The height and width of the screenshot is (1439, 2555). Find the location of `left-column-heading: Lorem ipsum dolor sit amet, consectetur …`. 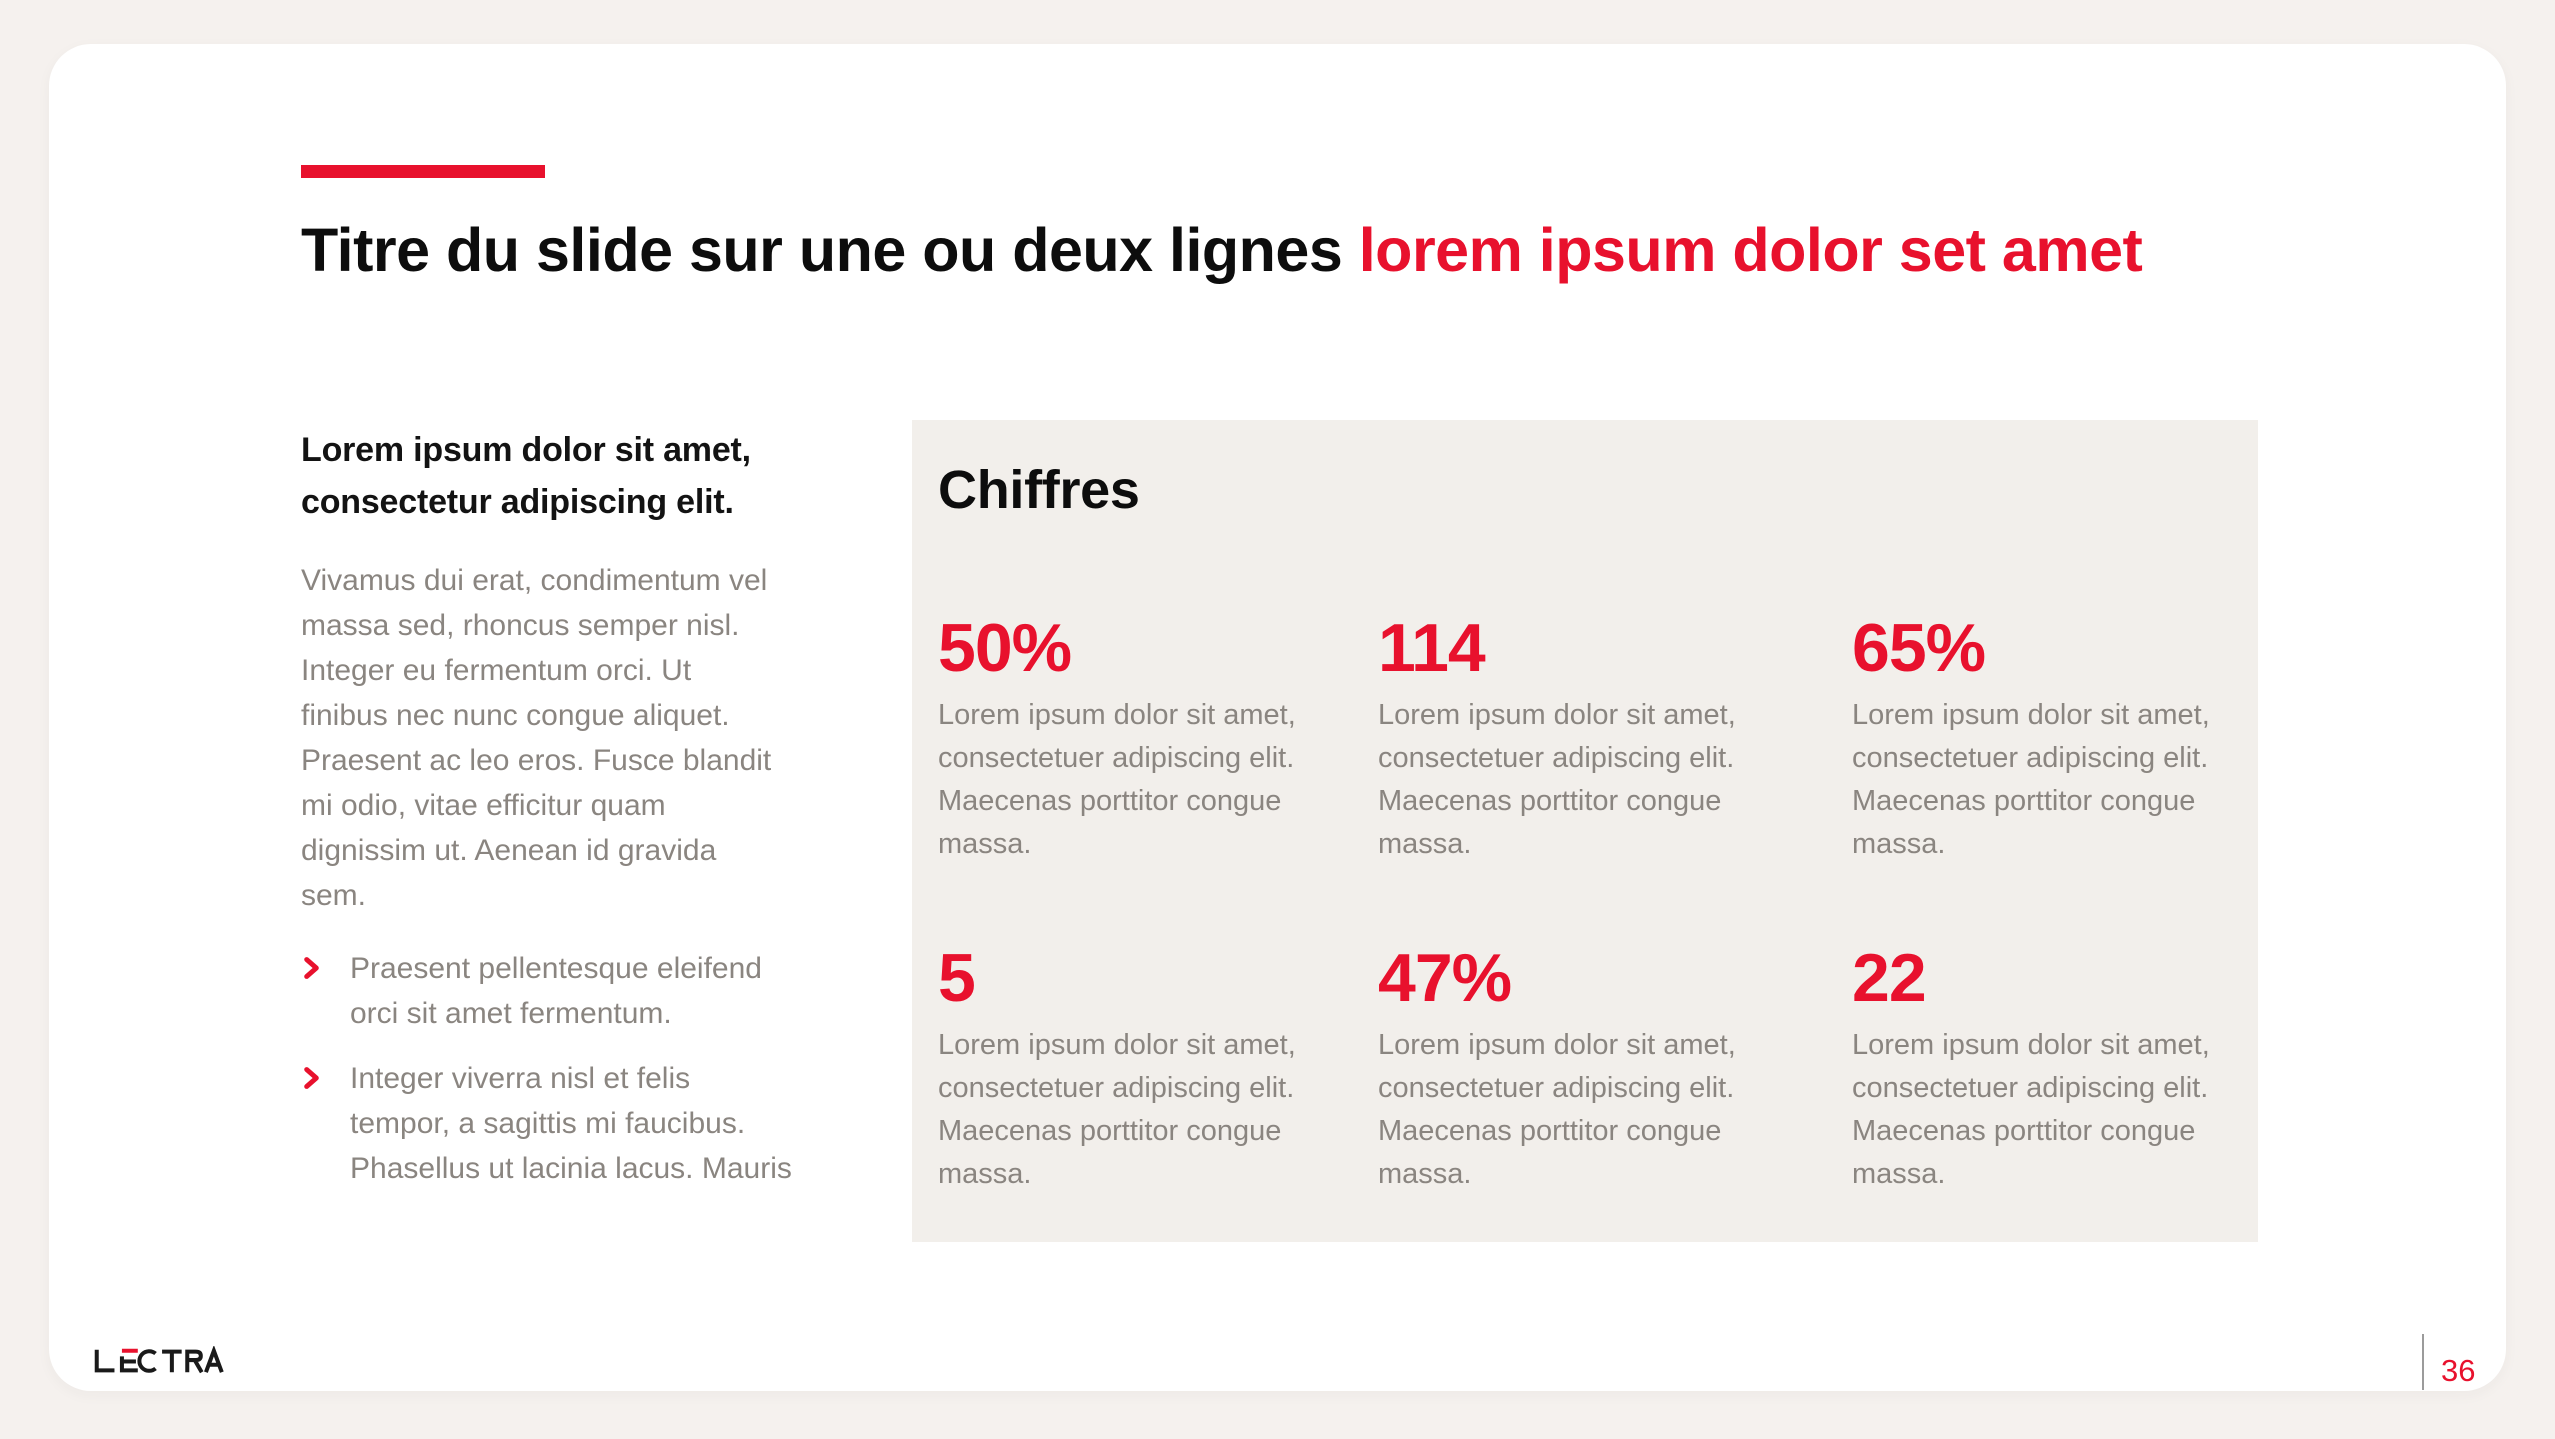

left-column-heading: Lorem ipsum dolor sit amet, consectetur … is located at coordinates (526, 476).